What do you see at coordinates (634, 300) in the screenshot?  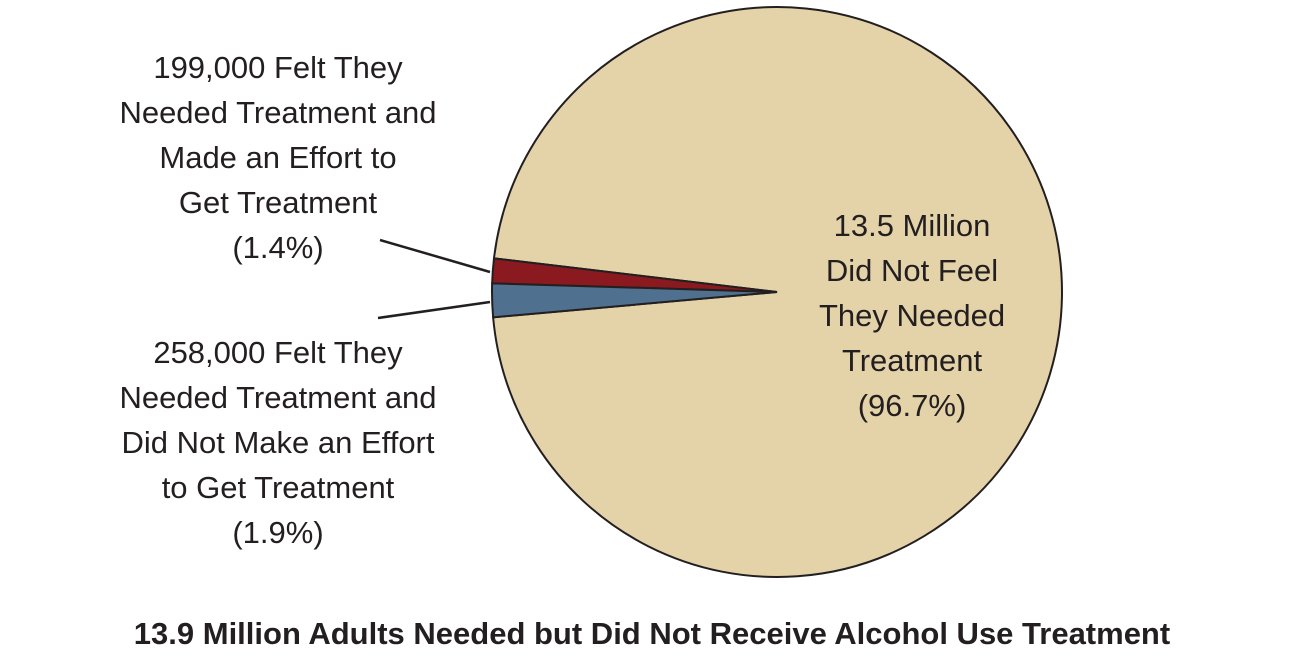 I see `pie-slice` at bounding box center [634, 300].